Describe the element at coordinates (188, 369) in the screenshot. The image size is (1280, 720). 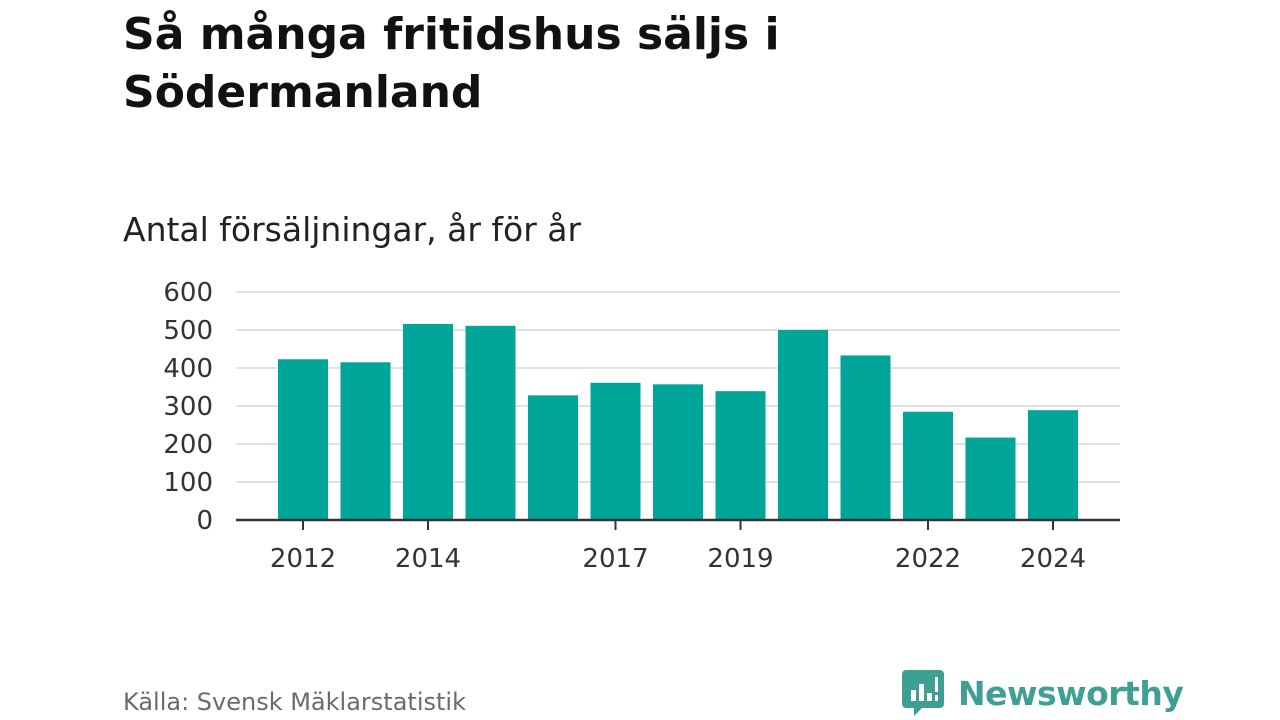
I see `y-tick-label: 400` at that location.